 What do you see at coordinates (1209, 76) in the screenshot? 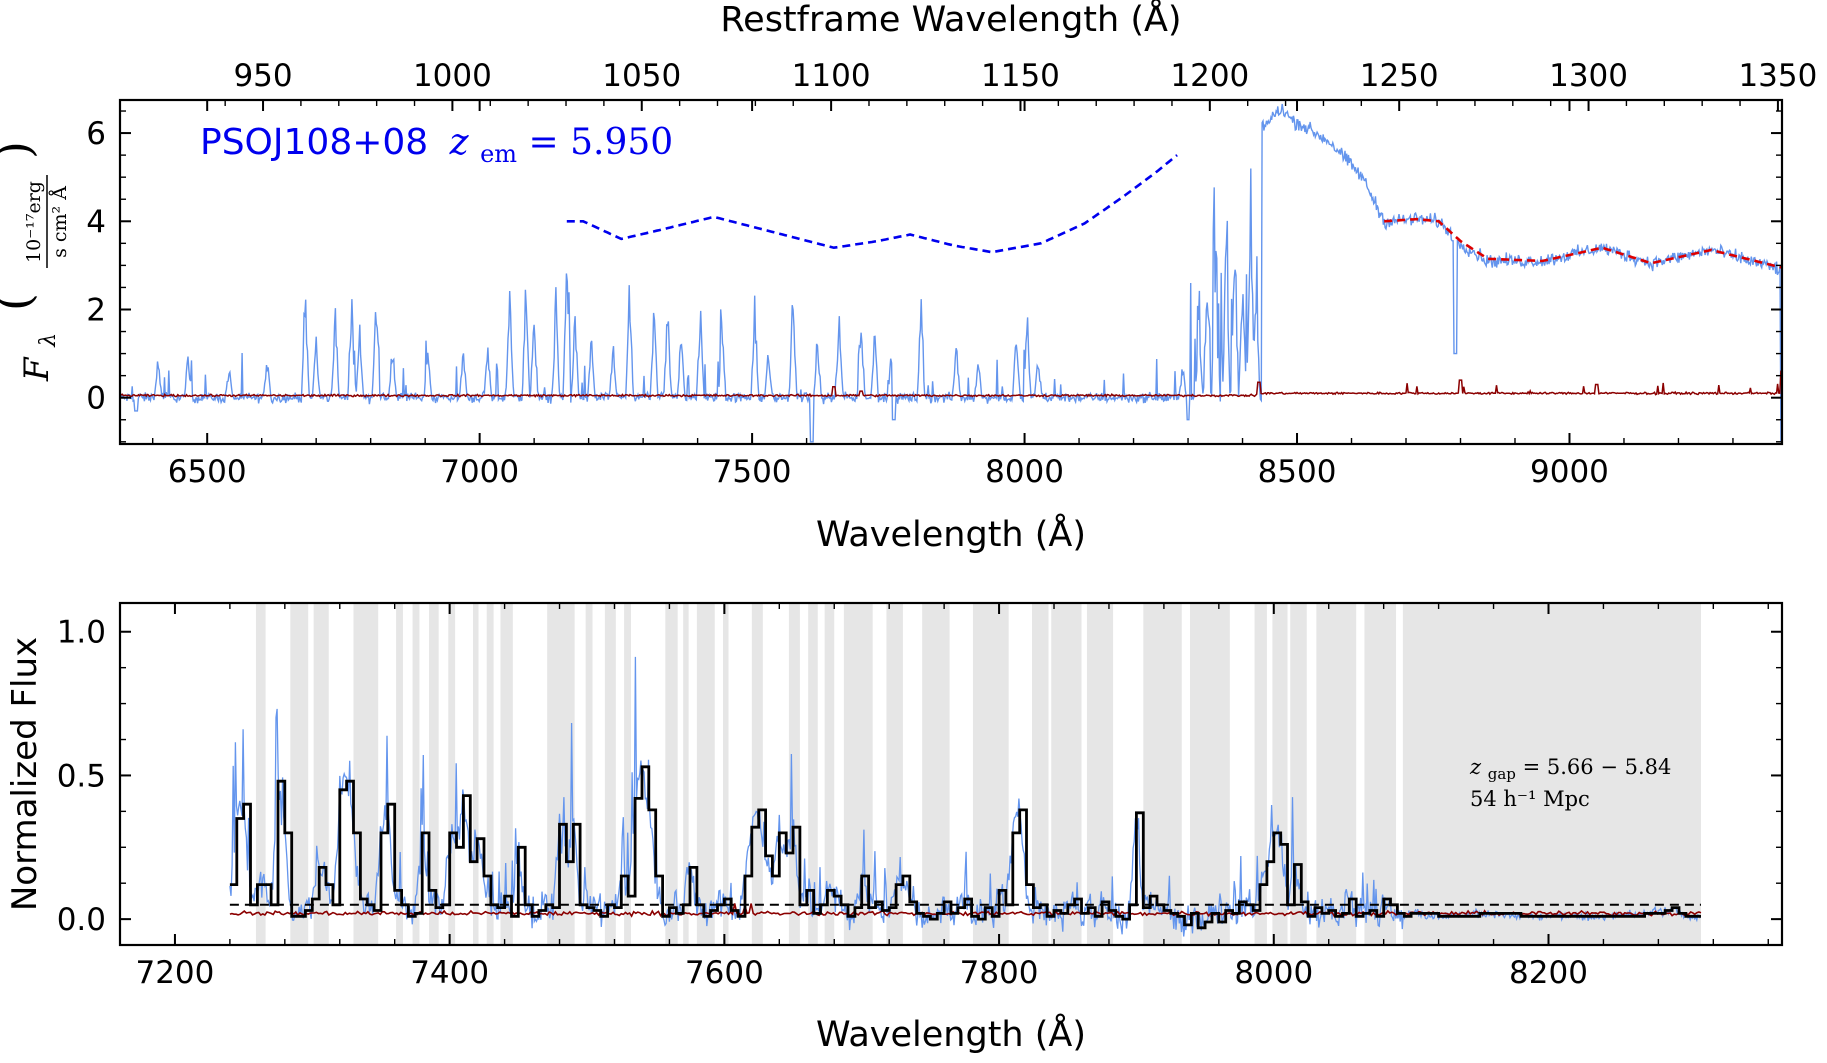
I see `top-axis-tick-label: 1200` at bounding box center [1209, 76].